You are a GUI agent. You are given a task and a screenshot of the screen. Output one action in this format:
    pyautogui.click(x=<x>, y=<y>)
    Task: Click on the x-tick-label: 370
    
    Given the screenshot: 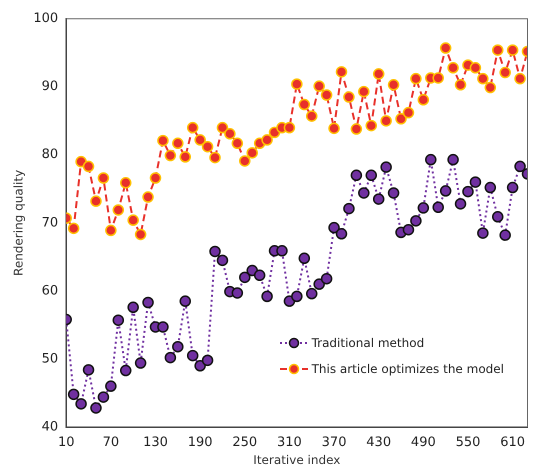 What is the action you would take?
    pyautogui.click(x=334, y=442)
    